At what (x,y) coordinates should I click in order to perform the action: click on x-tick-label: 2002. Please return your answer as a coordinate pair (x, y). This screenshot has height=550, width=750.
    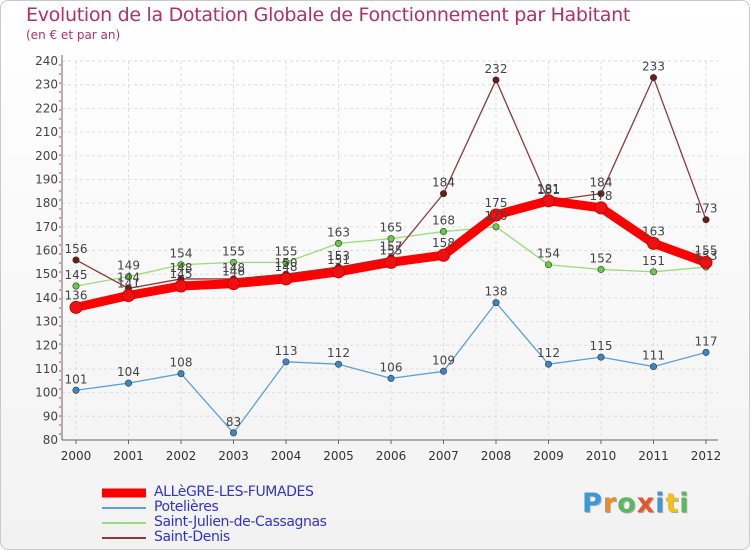
    Looking at the image, I should click on (181, 456).